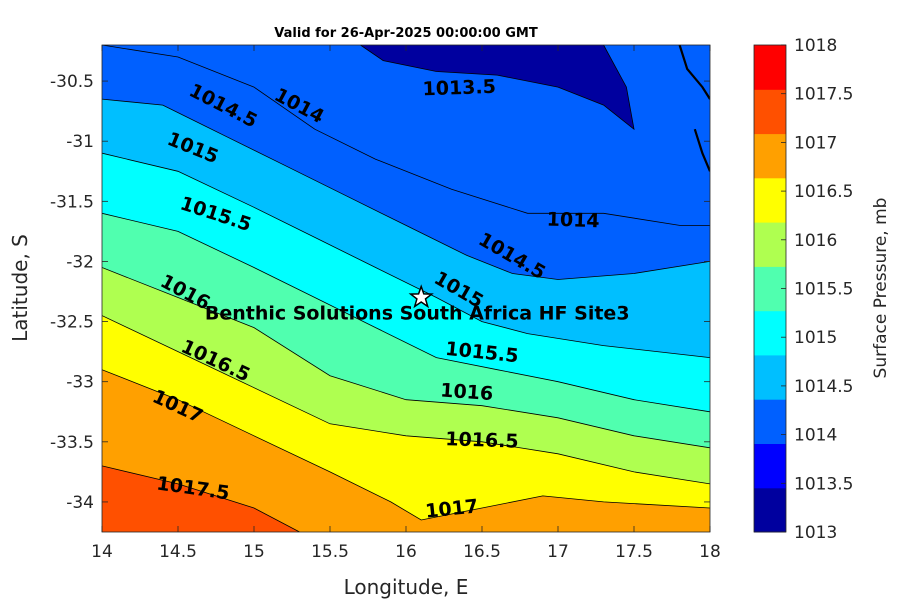 This screenshot has width=900, height=600. Describe the element at coordinates (72, 443) in the screenshot. I see `y-tick-label: -33.5` at that location.